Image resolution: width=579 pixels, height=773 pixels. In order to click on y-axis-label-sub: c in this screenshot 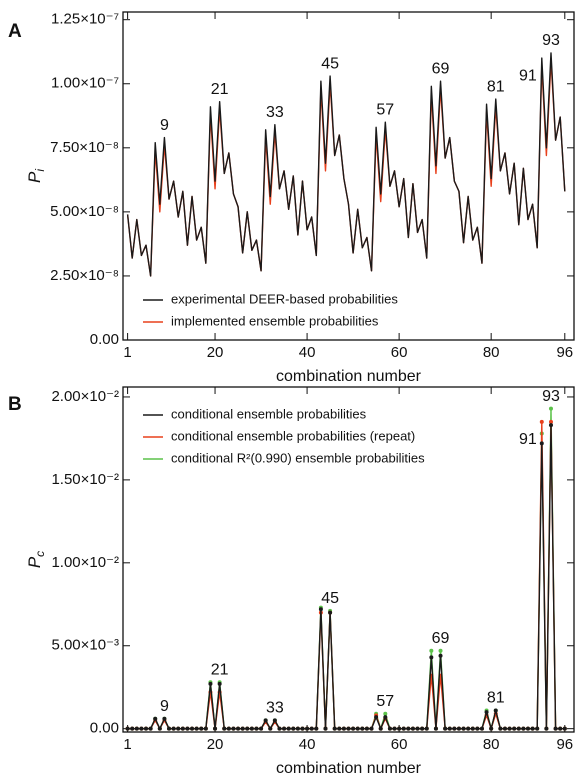, I will do `click(40, 554)`.